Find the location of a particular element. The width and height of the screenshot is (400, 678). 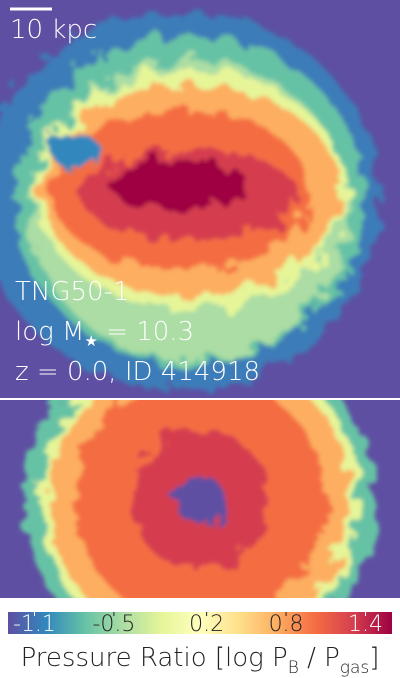

simulation-label: TNG50-1 is located at coordinates (72, 292).